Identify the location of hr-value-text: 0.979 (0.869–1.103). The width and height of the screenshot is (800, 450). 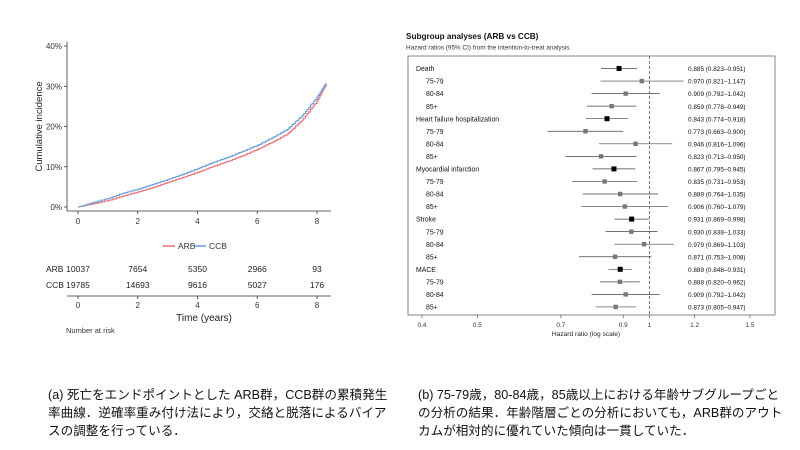
(717, 245).